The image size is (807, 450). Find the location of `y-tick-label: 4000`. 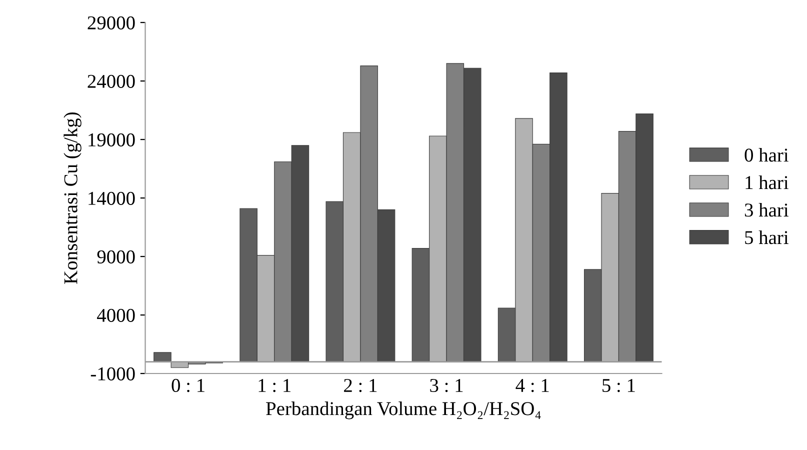

y-tick-label: 4000 is located at coordinates (116, 315).